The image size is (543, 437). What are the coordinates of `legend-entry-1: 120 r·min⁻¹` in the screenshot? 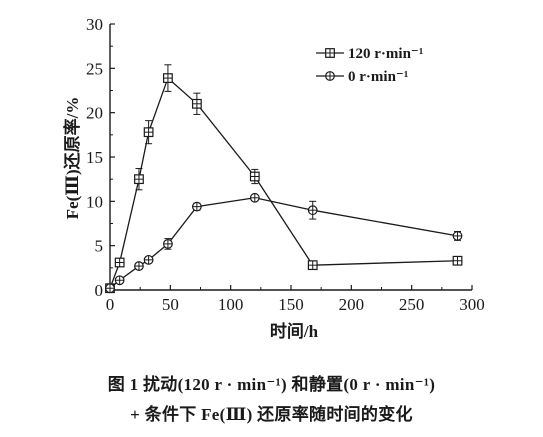 It's located at (369, 54).